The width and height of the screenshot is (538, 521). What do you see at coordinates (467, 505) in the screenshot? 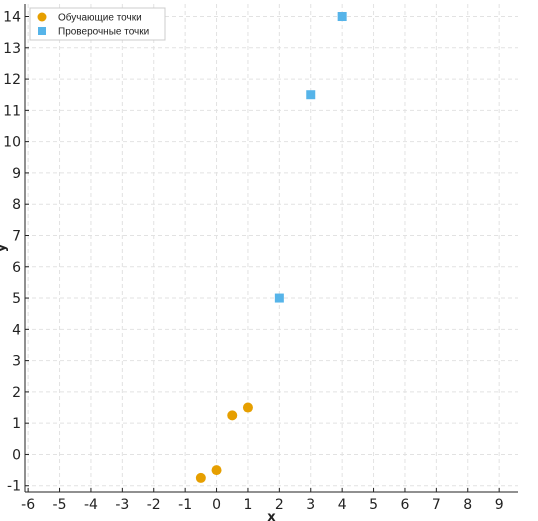
I see `x-tick-label: 8` at bounding box center [467, 505].